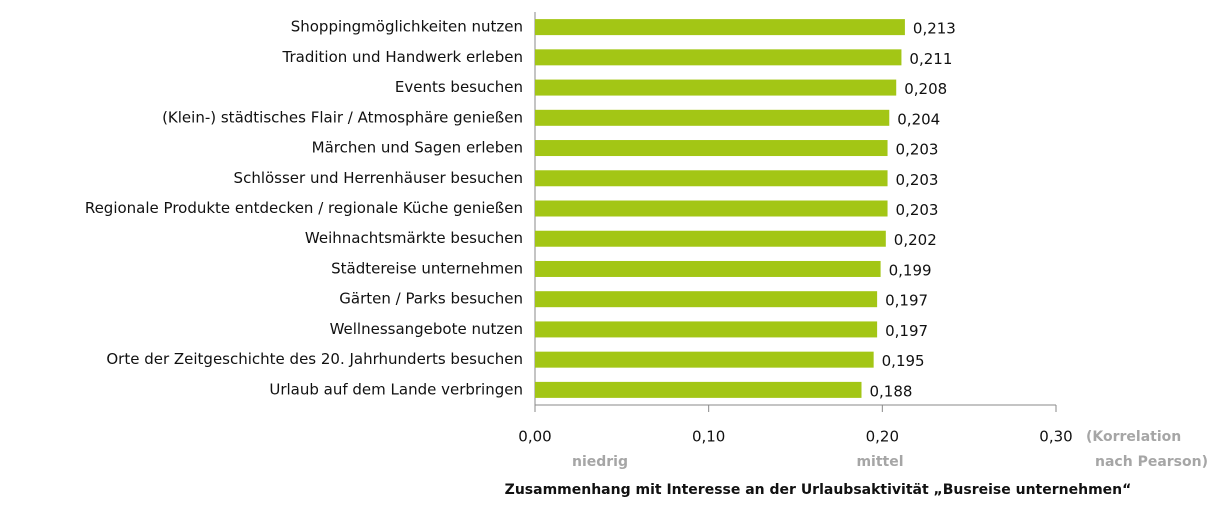 Image resolution: width=1214 pixels, height=506 pixels. Describe the element at coordinates (879, 462) in the screenshot. I see `annotation: mittel` at that location.